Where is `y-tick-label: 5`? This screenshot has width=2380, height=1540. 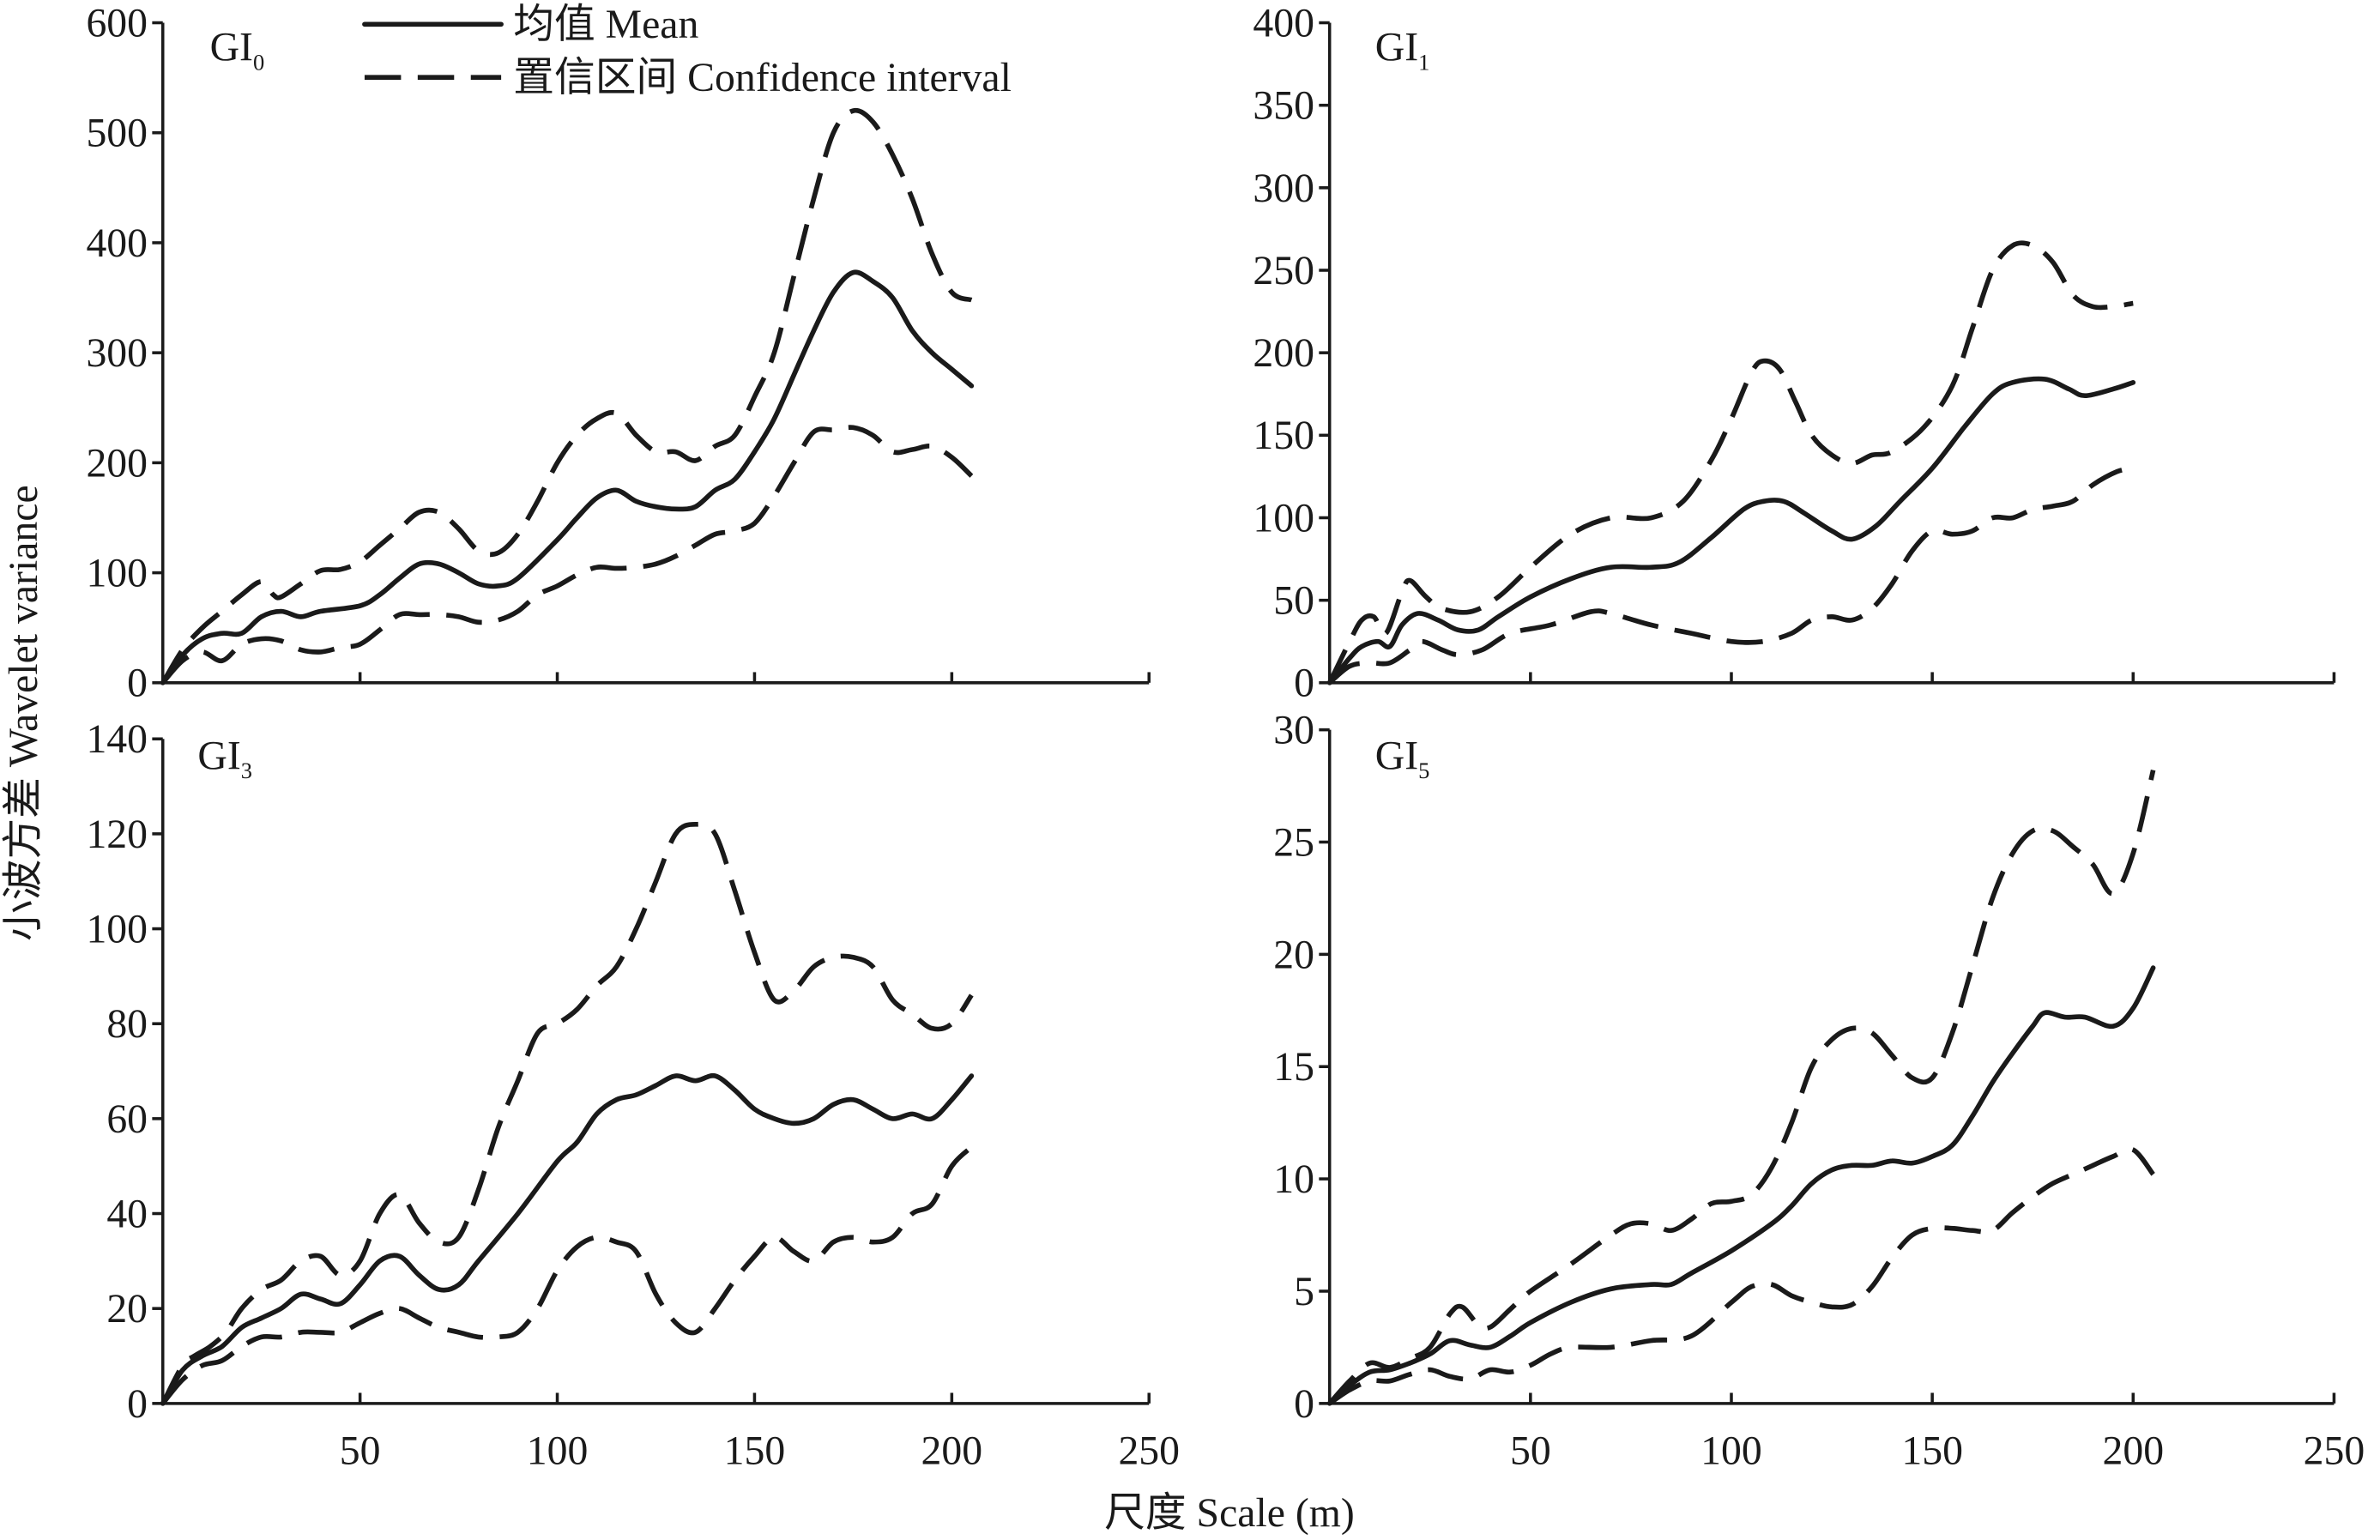
y-tick-label: 5 is located at coordinates (1304, 1291).